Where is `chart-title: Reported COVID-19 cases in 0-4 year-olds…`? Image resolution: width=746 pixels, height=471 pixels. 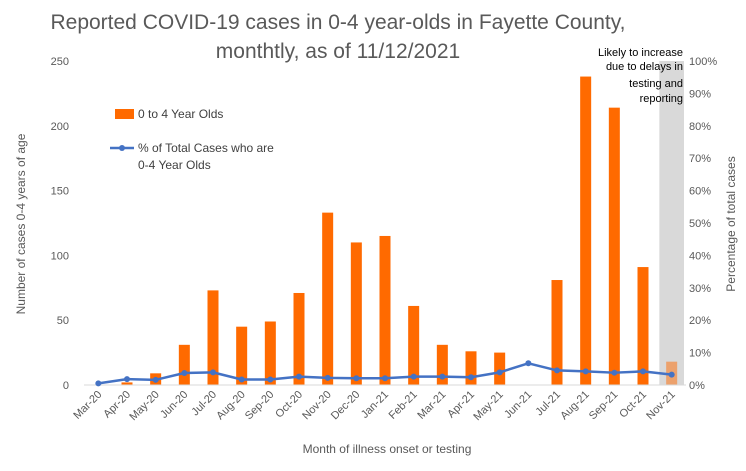
chart-title: Reported COVID-19 cases in 0-4 year-olds… is located at coordinates (337, 37).